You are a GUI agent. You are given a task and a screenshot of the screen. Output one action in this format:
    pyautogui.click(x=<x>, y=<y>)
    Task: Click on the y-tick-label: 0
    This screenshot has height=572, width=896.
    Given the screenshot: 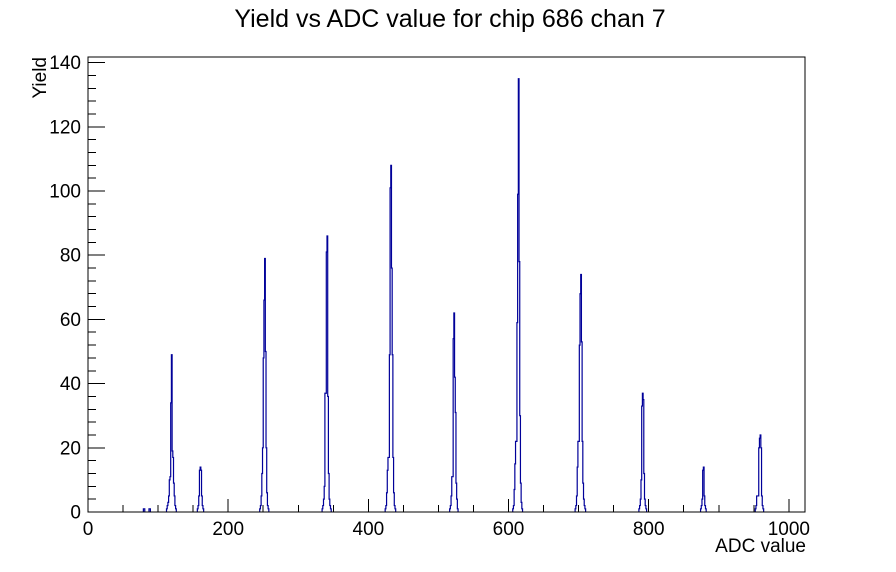 What is the action you would take?
    pyautogui.click(x=75, y=513)
    